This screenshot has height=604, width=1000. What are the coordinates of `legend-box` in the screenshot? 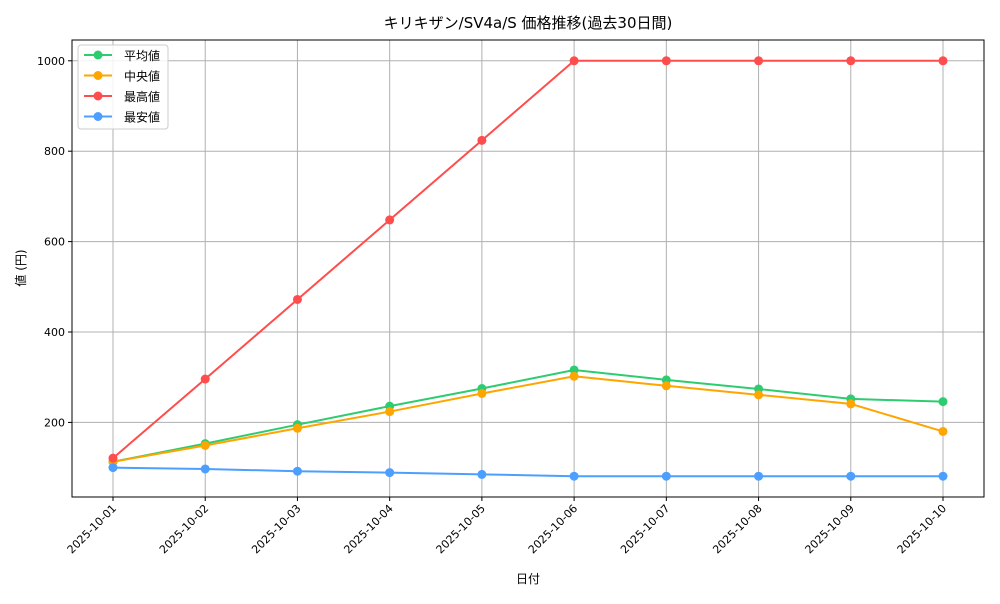 It's located at (123, 87).